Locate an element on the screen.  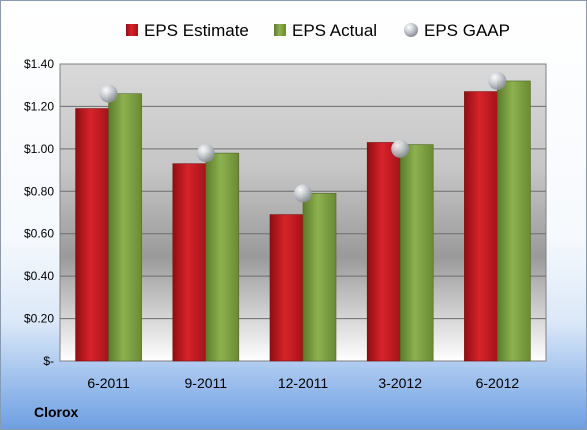
legend-label: EPS Actual is located at coordinates (334, 30).